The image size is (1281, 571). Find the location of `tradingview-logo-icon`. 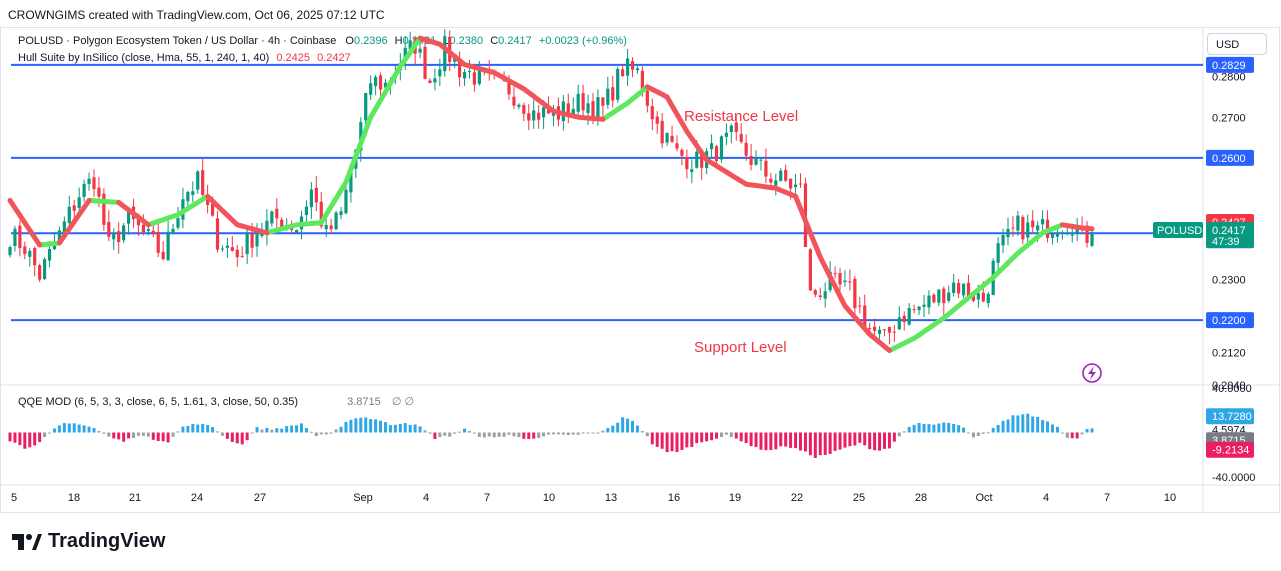

tradingview-logo-icon is located at coordinates (27, 541).